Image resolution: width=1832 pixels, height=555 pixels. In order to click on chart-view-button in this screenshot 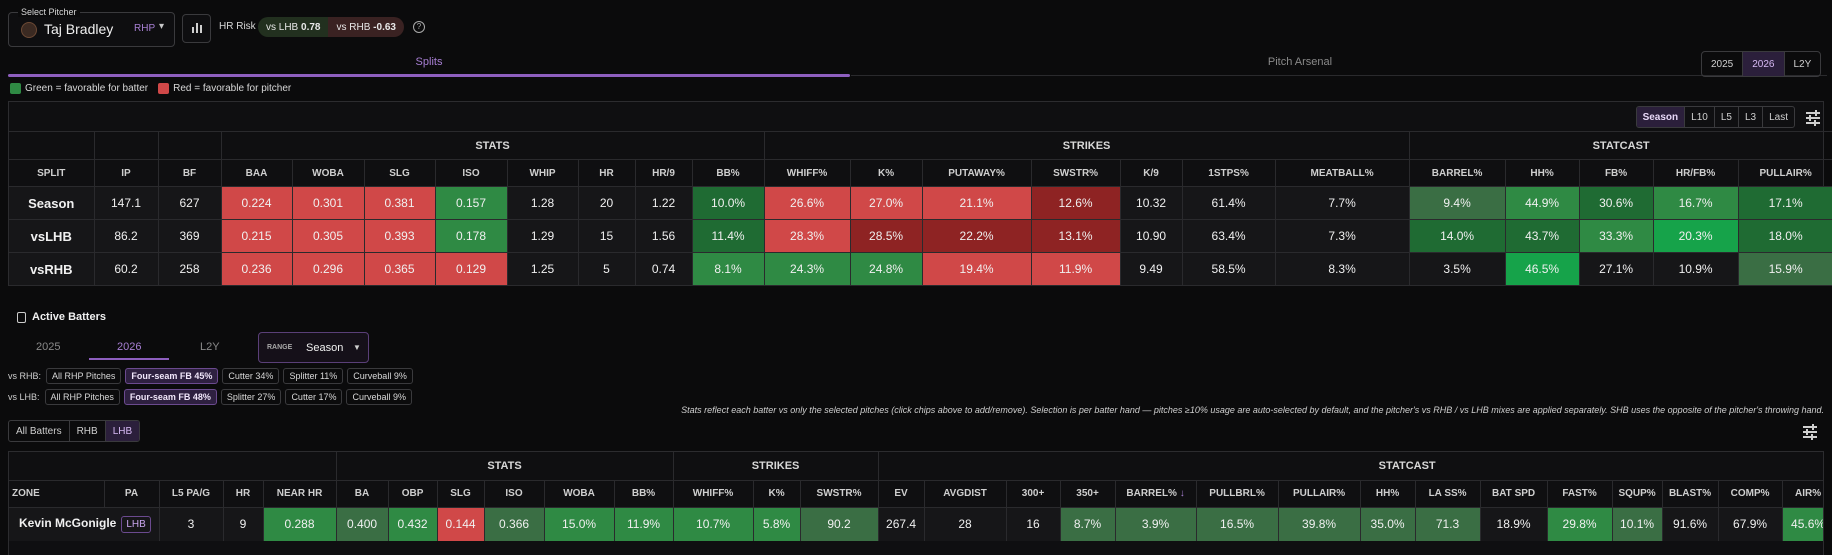, I will do `click(196, 28)`.